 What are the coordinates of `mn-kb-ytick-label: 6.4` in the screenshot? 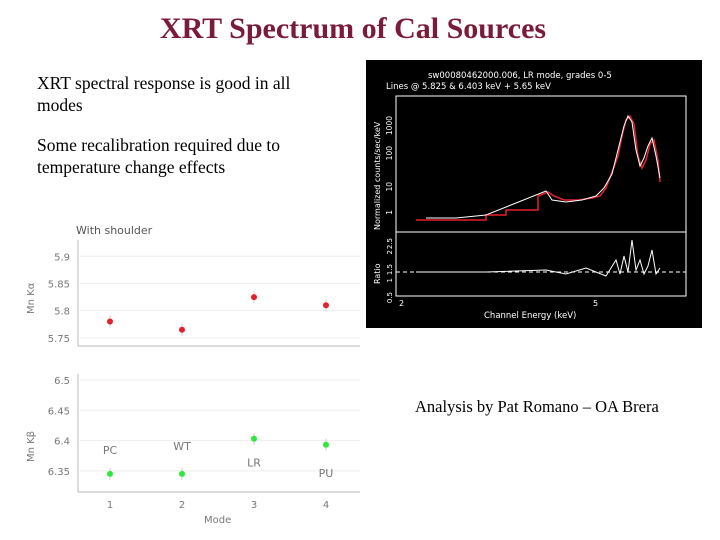 It's located at (62, 442).